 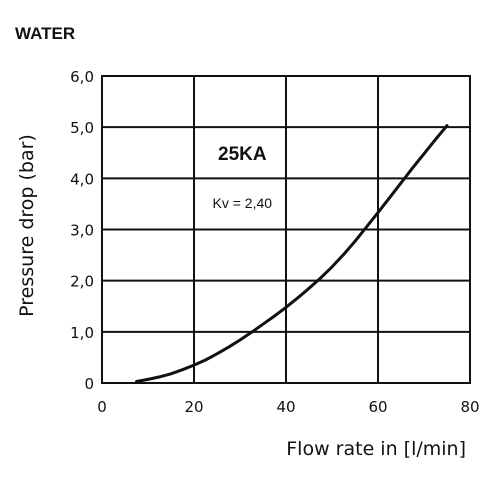 I want to click on x-tick-label: 20, so click(x=193, y=407).